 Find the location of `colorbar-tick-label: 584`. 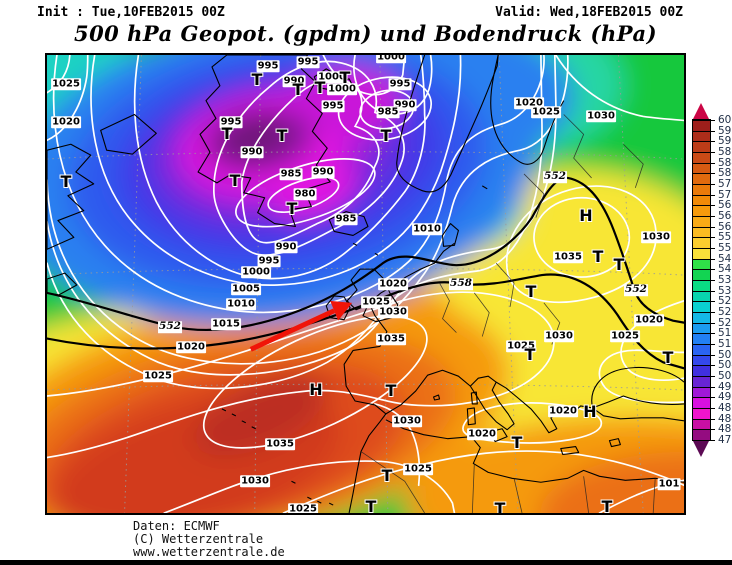

colorbar-tick-label: 584 is located at coordinates (725, 162).